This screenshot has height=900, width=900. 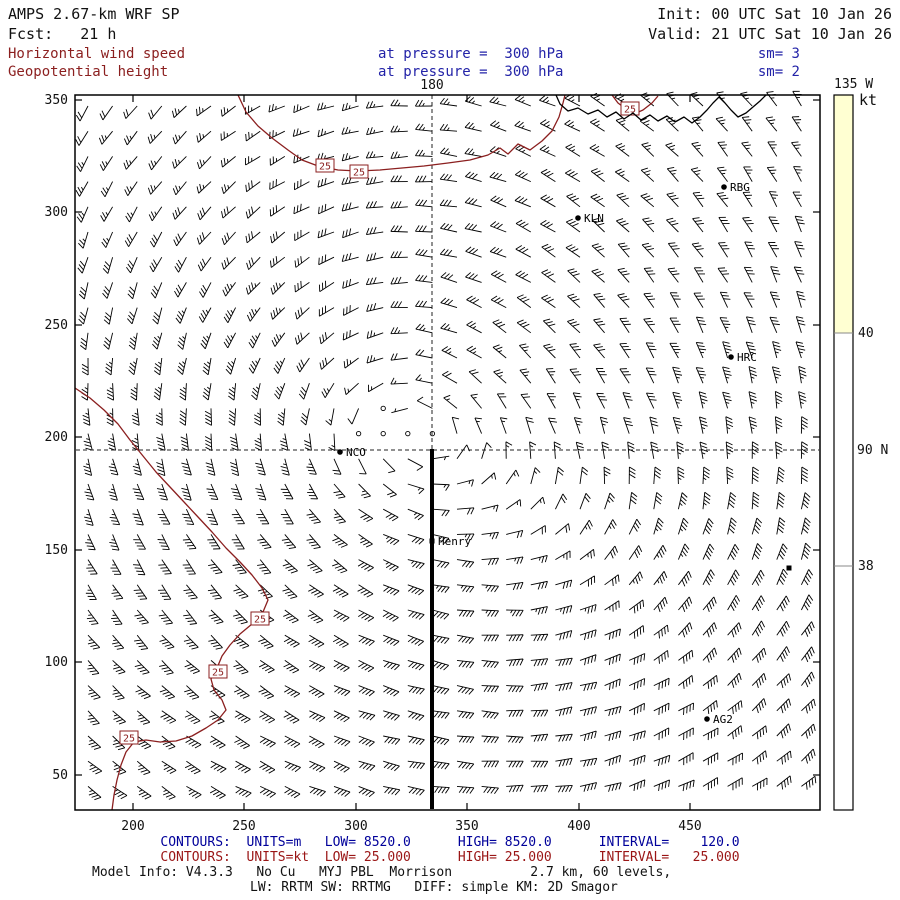 What do you see at coordinates (88, 72) in the screenshot?
I see `field2-label: Geopotential height` at bounding box center [88, 72].